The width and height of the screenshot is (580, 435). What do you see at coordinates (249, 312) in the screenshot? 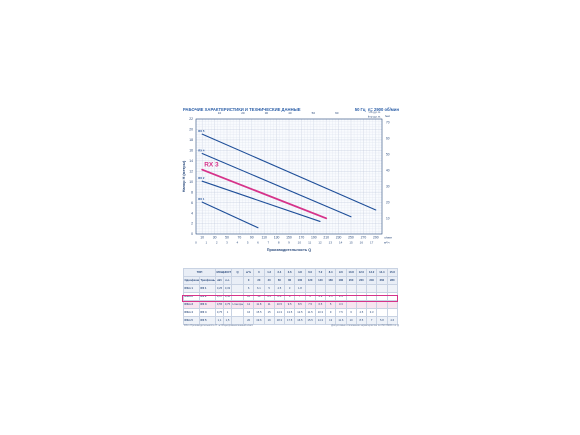
I see `cell-head-value: 16` at bounding box center [249, 312].